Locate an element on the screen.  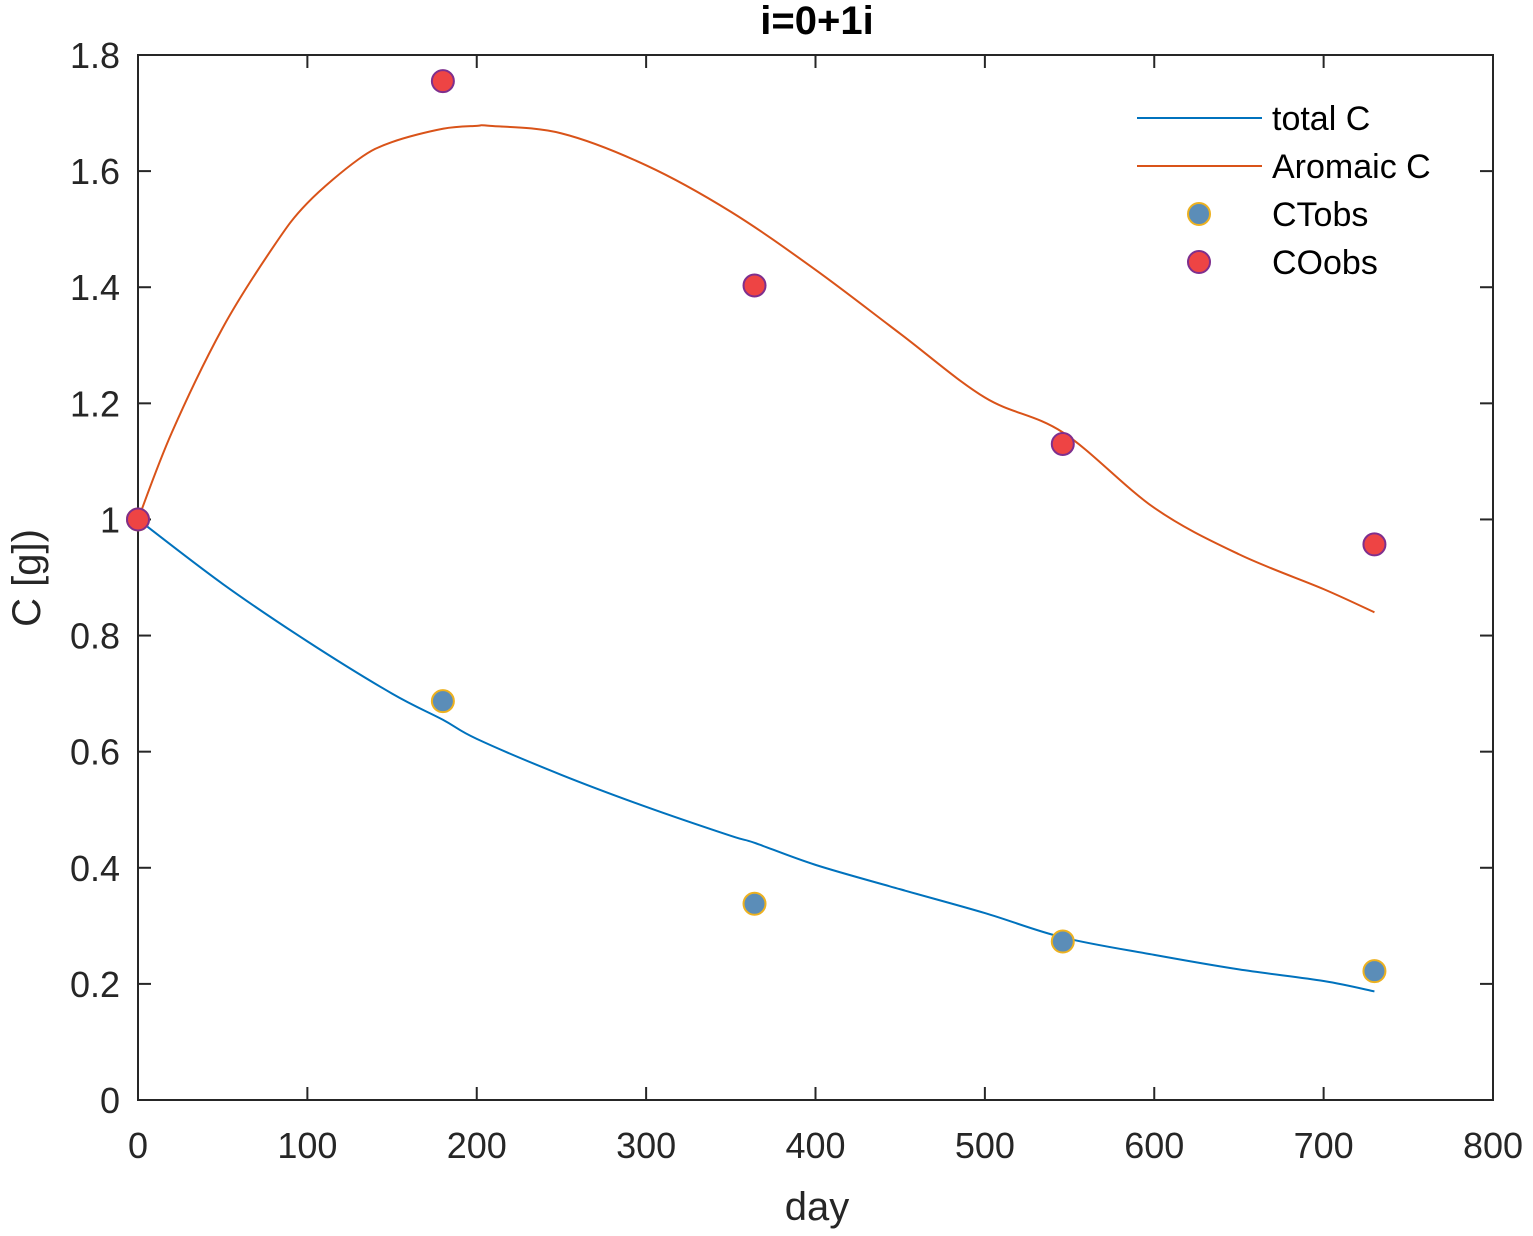
legend-swatch-ctobs is located at coordinates (1199, 214).